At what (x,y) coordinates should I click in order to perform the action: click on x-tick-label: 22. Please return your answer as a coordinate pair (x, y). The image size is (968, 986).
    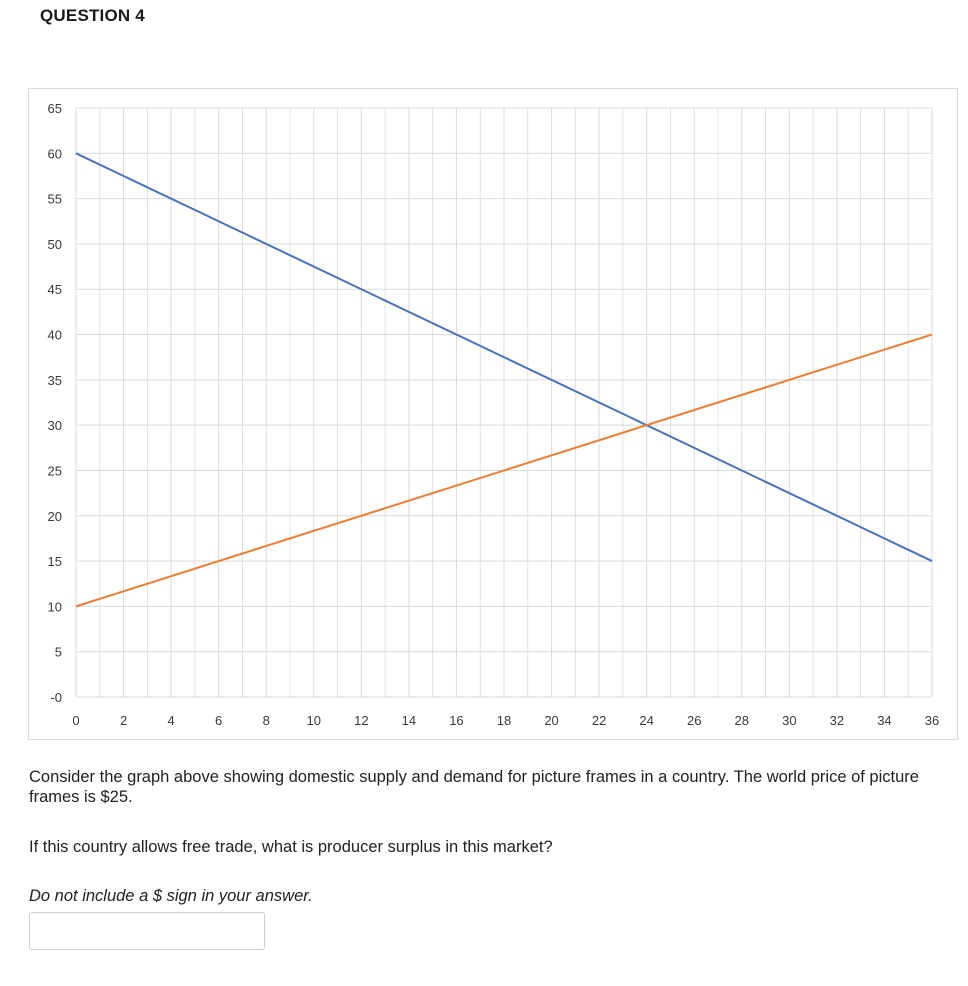
    Looking at the image, I should click on (599, 720).